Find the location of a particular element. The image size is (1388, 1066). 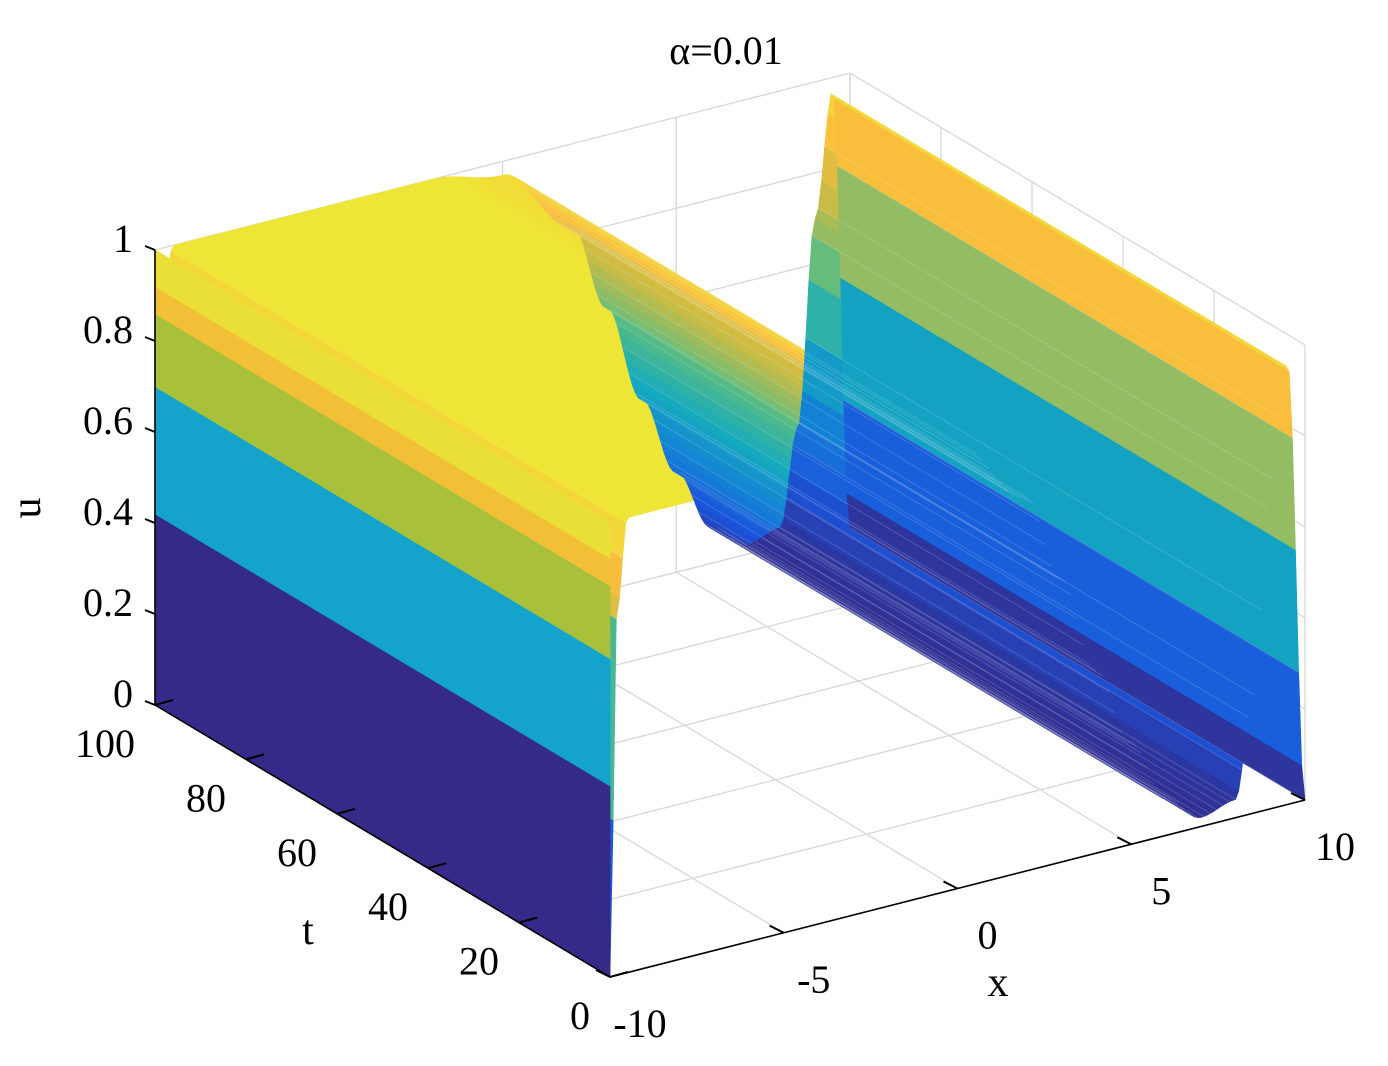

u-axis-label: u is located at coordinates (27, 508).